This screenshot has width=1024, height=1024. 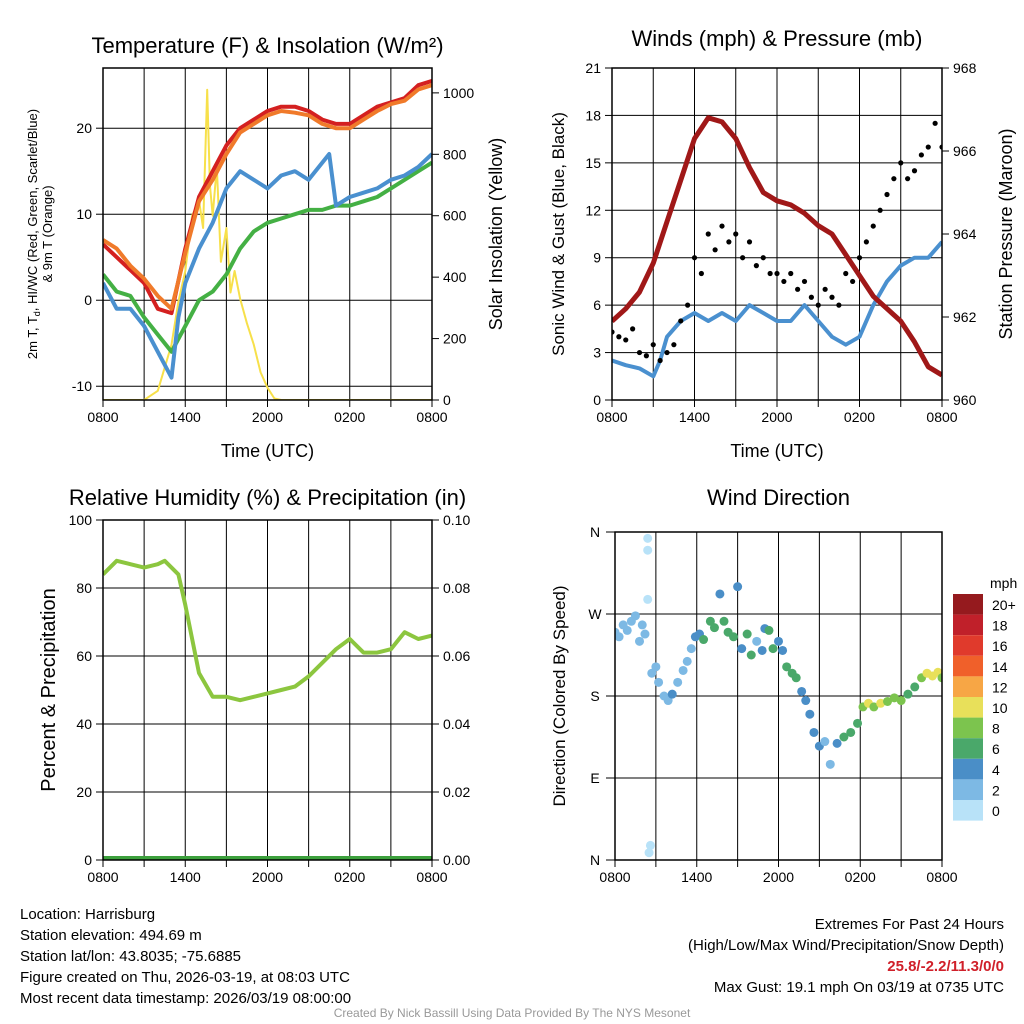 What do you see at coordinates (84, 214) in the screenshot?
I see `y-tick-label: 10` at bounding box center [84, 214].